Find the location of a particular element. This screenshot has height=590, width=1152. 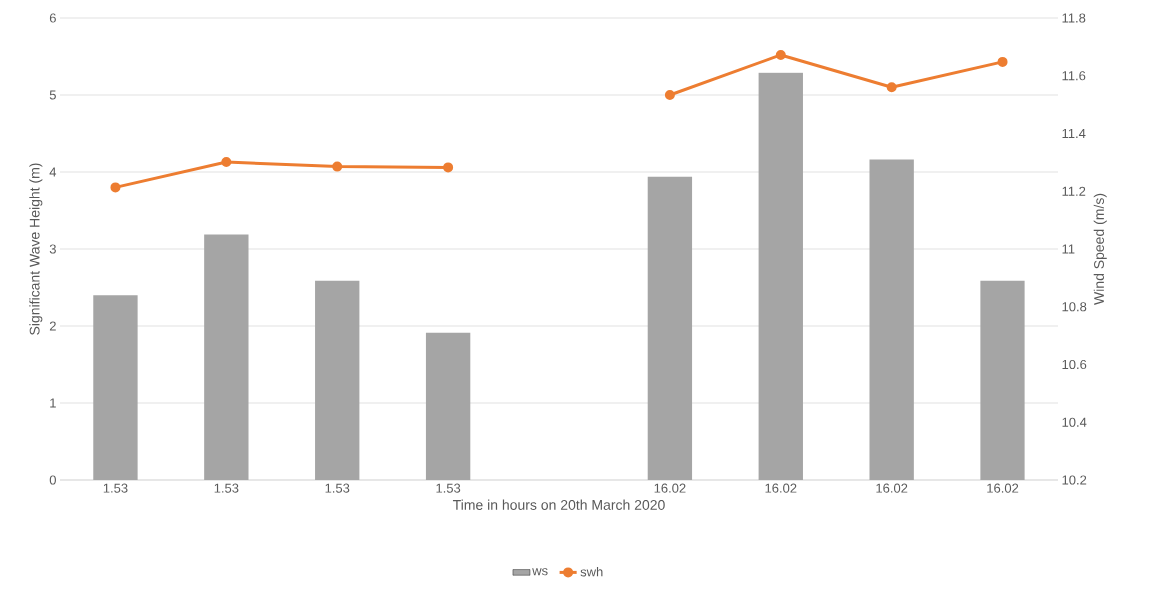

y2-tick-label: 10.4 is located at coordinates (1074, 422).